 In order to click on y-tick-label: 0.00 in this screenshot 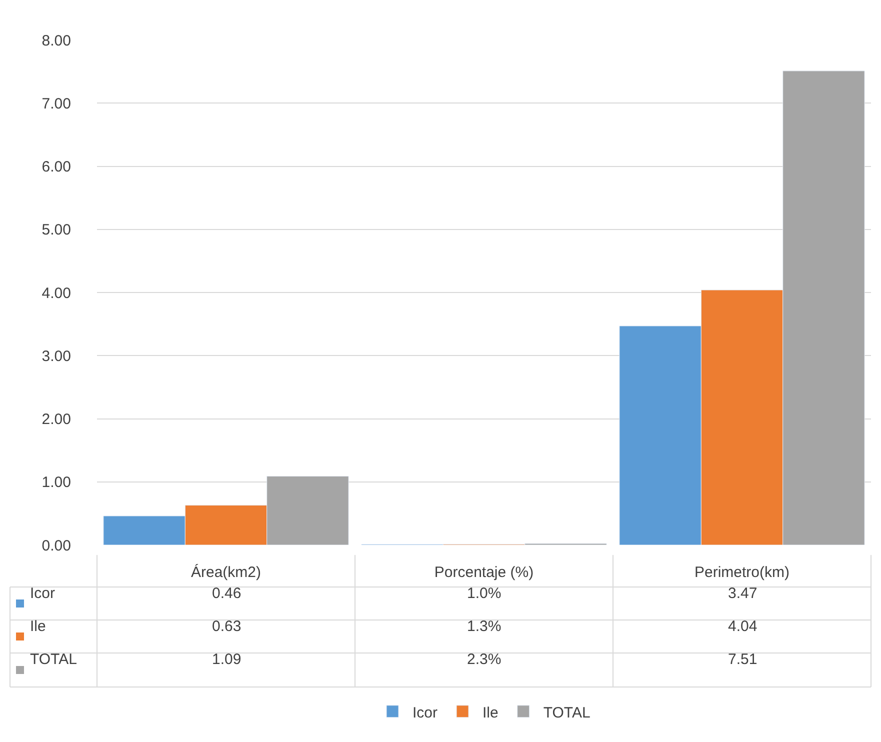, I will do `click(56, 545)`.